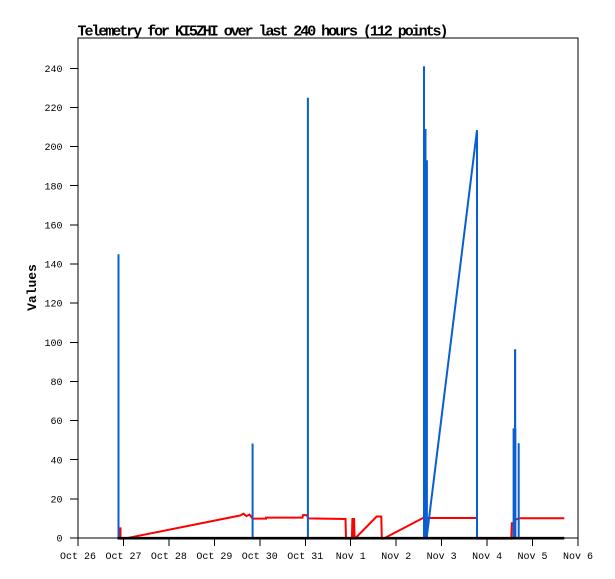 This screenshot has height=579, width=615. What do you see at coordinates (56, 501) in the screenshot?
I see `svg-text: 20` at bounding box center [56, 501].